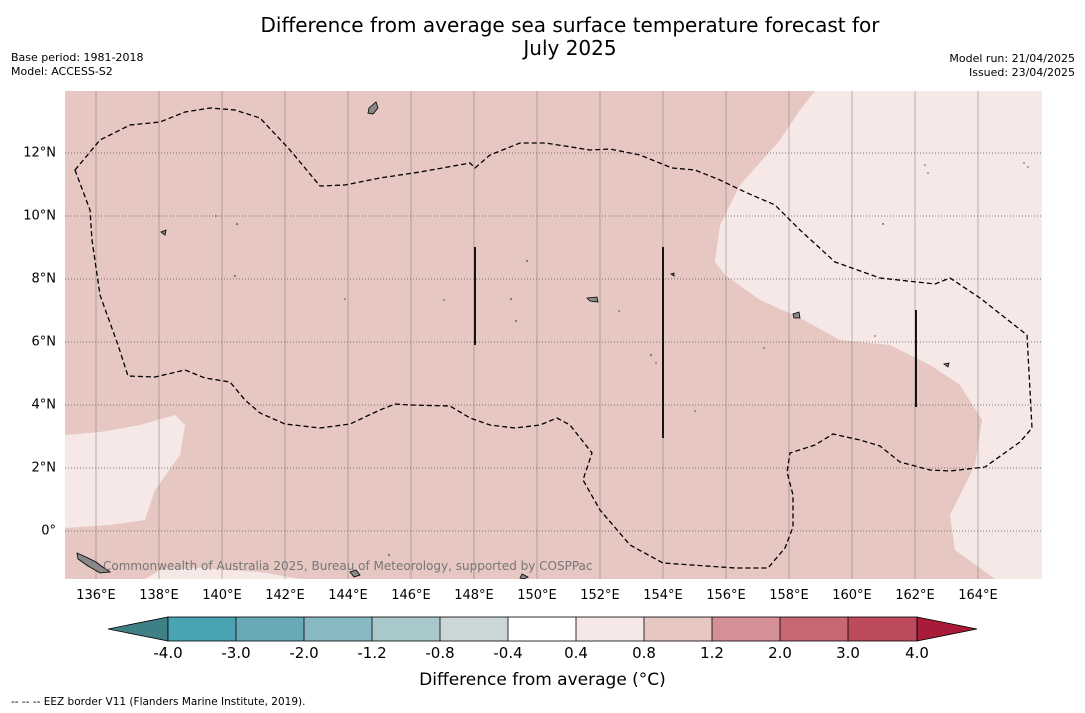 Image resolution: width=1085 pixels, height=713 pixels. Describe the element at coordinates (537, 595) in the screenshot. I see `lon-label: 150°E` at that location.